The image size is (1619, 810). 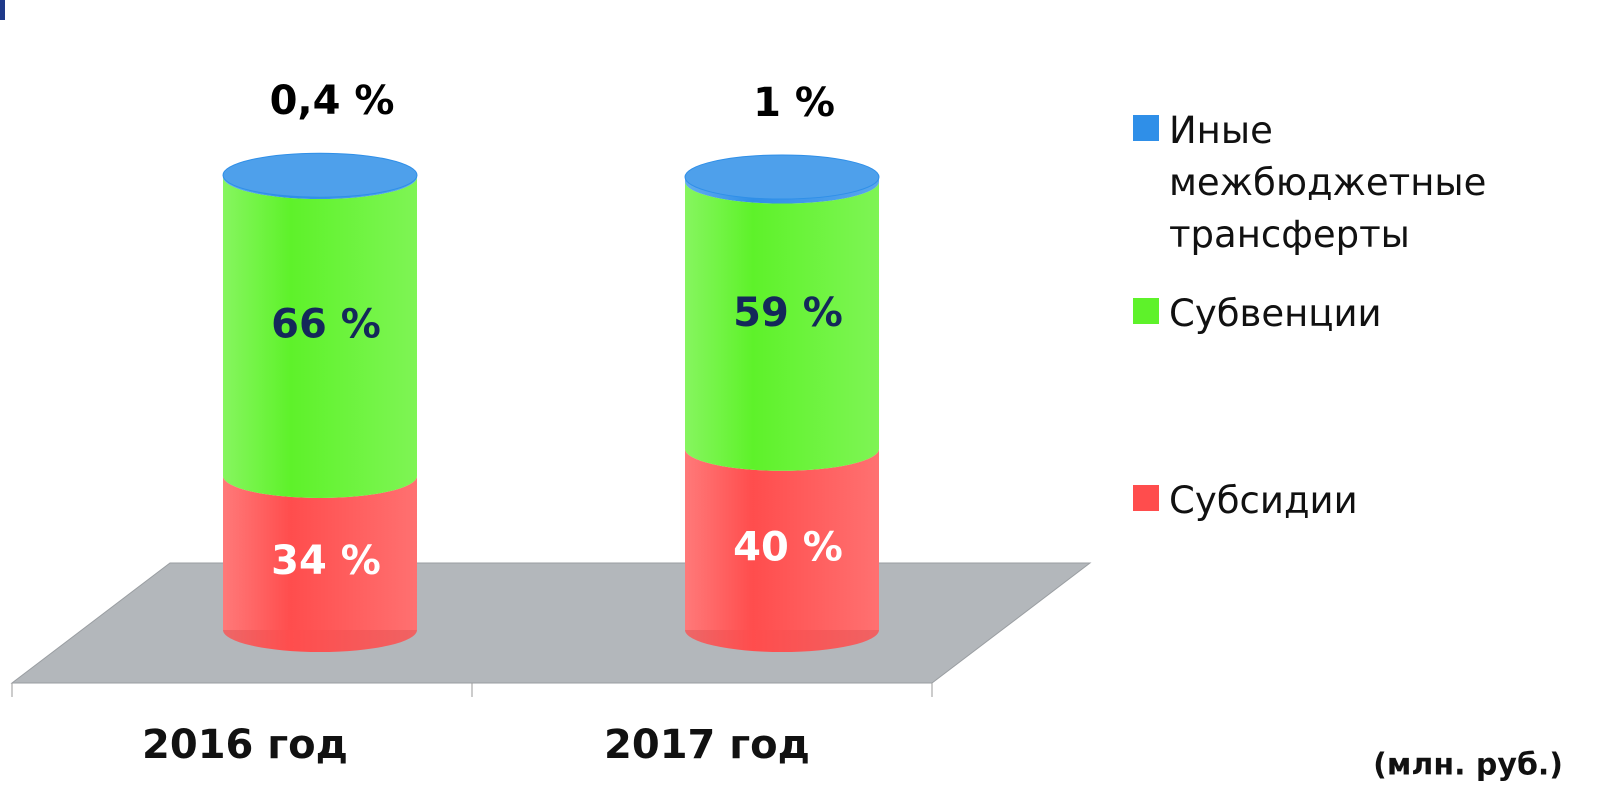 I want to click on value-label: 34 %, so click(x=326, y=561).